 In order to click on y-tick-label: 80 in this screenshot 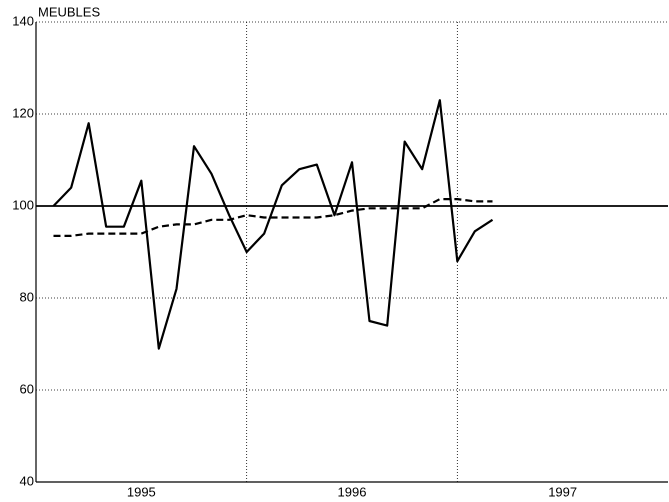, I will do `click(27, 296)`.